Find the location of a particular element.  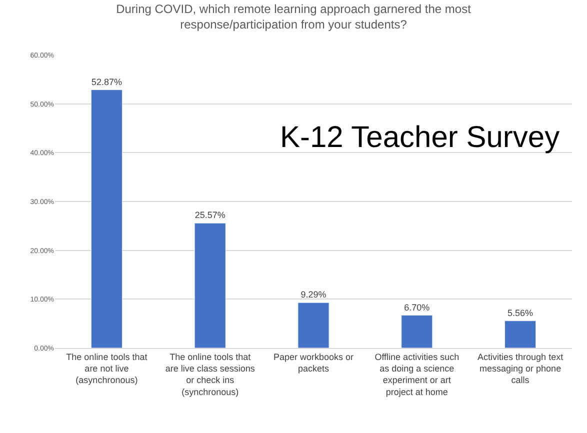

x-tick-label: Offline activities such as doing a science experiment or art project at home is located at coordinates (417, 374).